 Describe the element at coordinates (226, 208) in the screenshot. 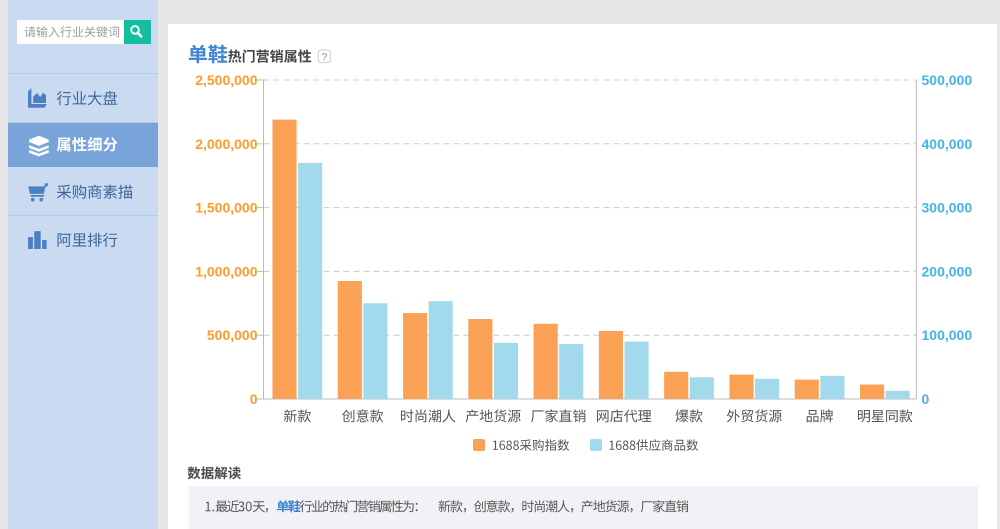

I see `svg-text: 1,500,000` at that location.